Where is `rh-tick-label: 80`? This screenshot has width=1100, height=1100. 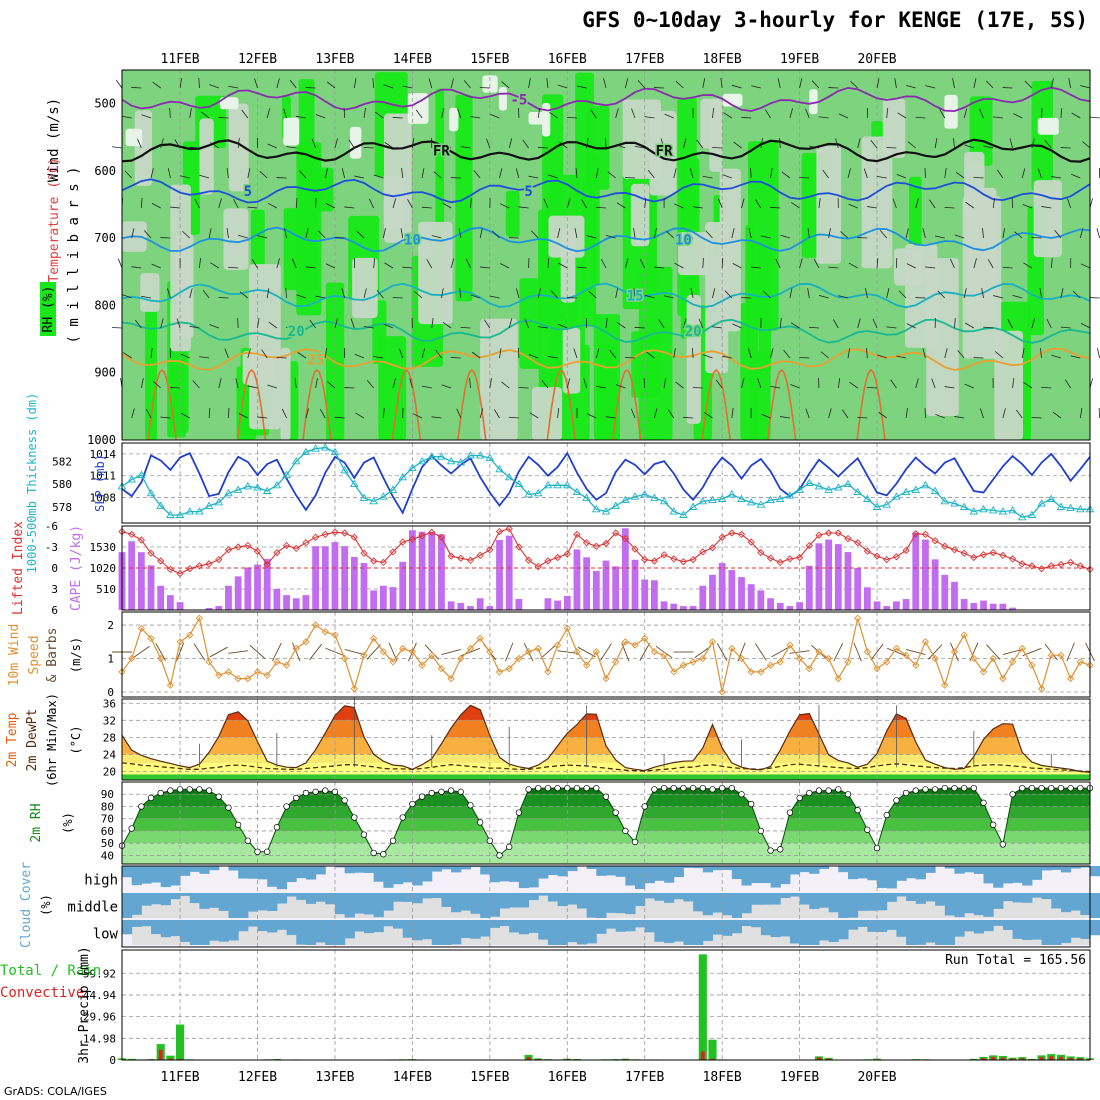
rh-tick-label: 80 is located at coordinates (107, 806).